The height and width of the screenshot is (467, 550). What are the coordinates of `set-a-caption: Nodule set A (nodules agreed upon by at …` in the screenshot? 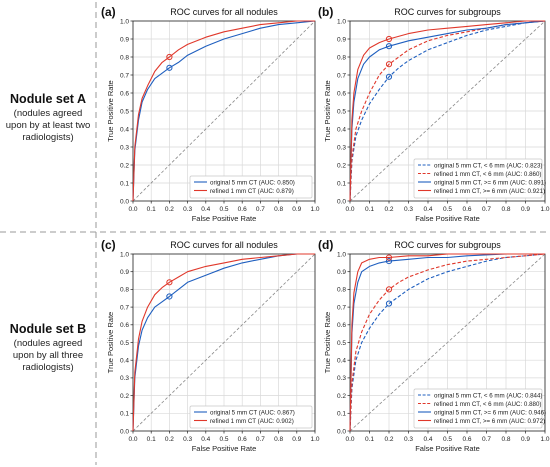 It's located at (48, 118).